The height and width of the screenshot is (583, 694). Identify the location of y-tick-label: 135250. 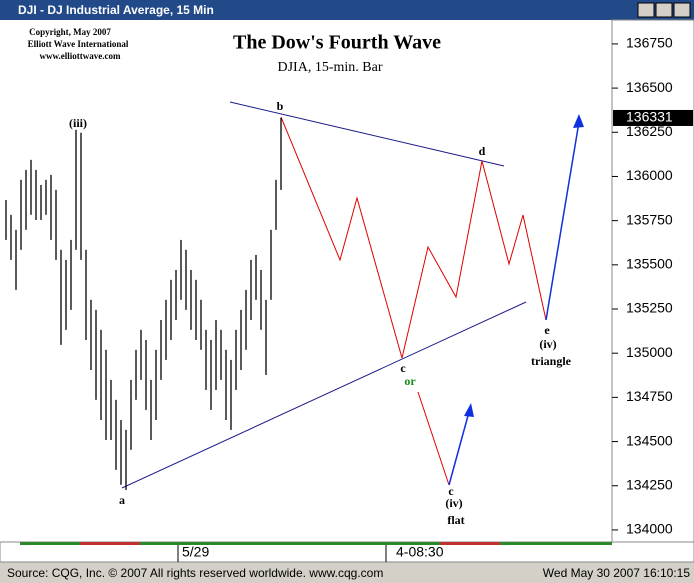
(649, 308).